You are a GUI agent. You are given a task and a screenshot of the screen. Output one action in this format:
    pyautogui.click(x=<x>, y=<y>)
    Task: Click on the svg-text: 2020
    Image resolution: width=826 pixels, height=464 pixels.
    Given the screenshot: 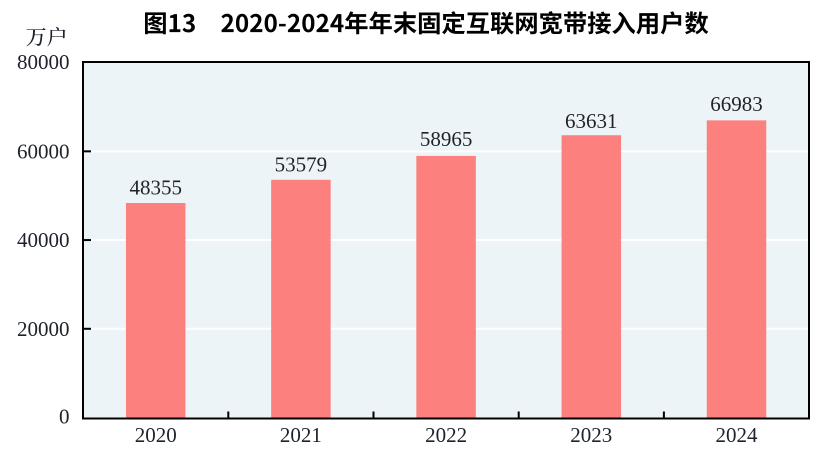 What is the action you would take?
    pyautogui.click(x=156, y=435)
    